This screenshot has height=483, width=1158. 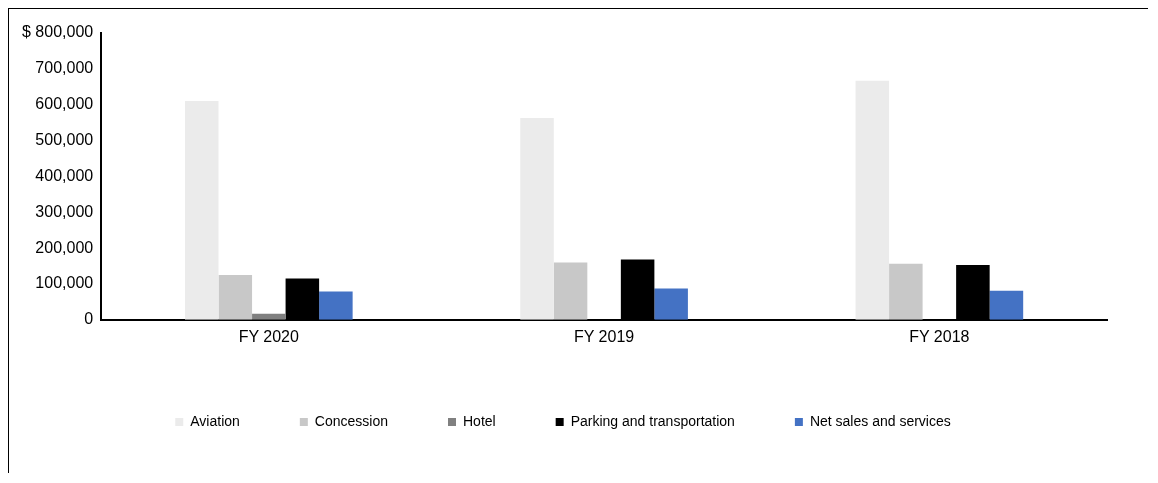 I want to click on y-tick-label: 0, so click(x=89, y=319).